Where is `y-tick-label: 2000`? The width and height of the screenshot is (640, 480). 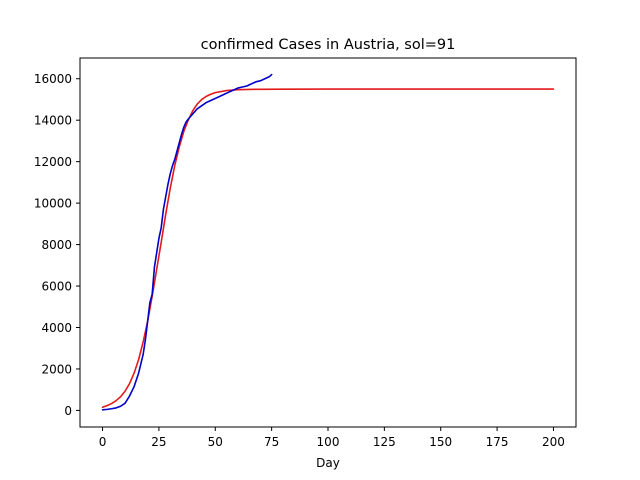 y-tick-label: 2000 is located at coordinates (56, 369).